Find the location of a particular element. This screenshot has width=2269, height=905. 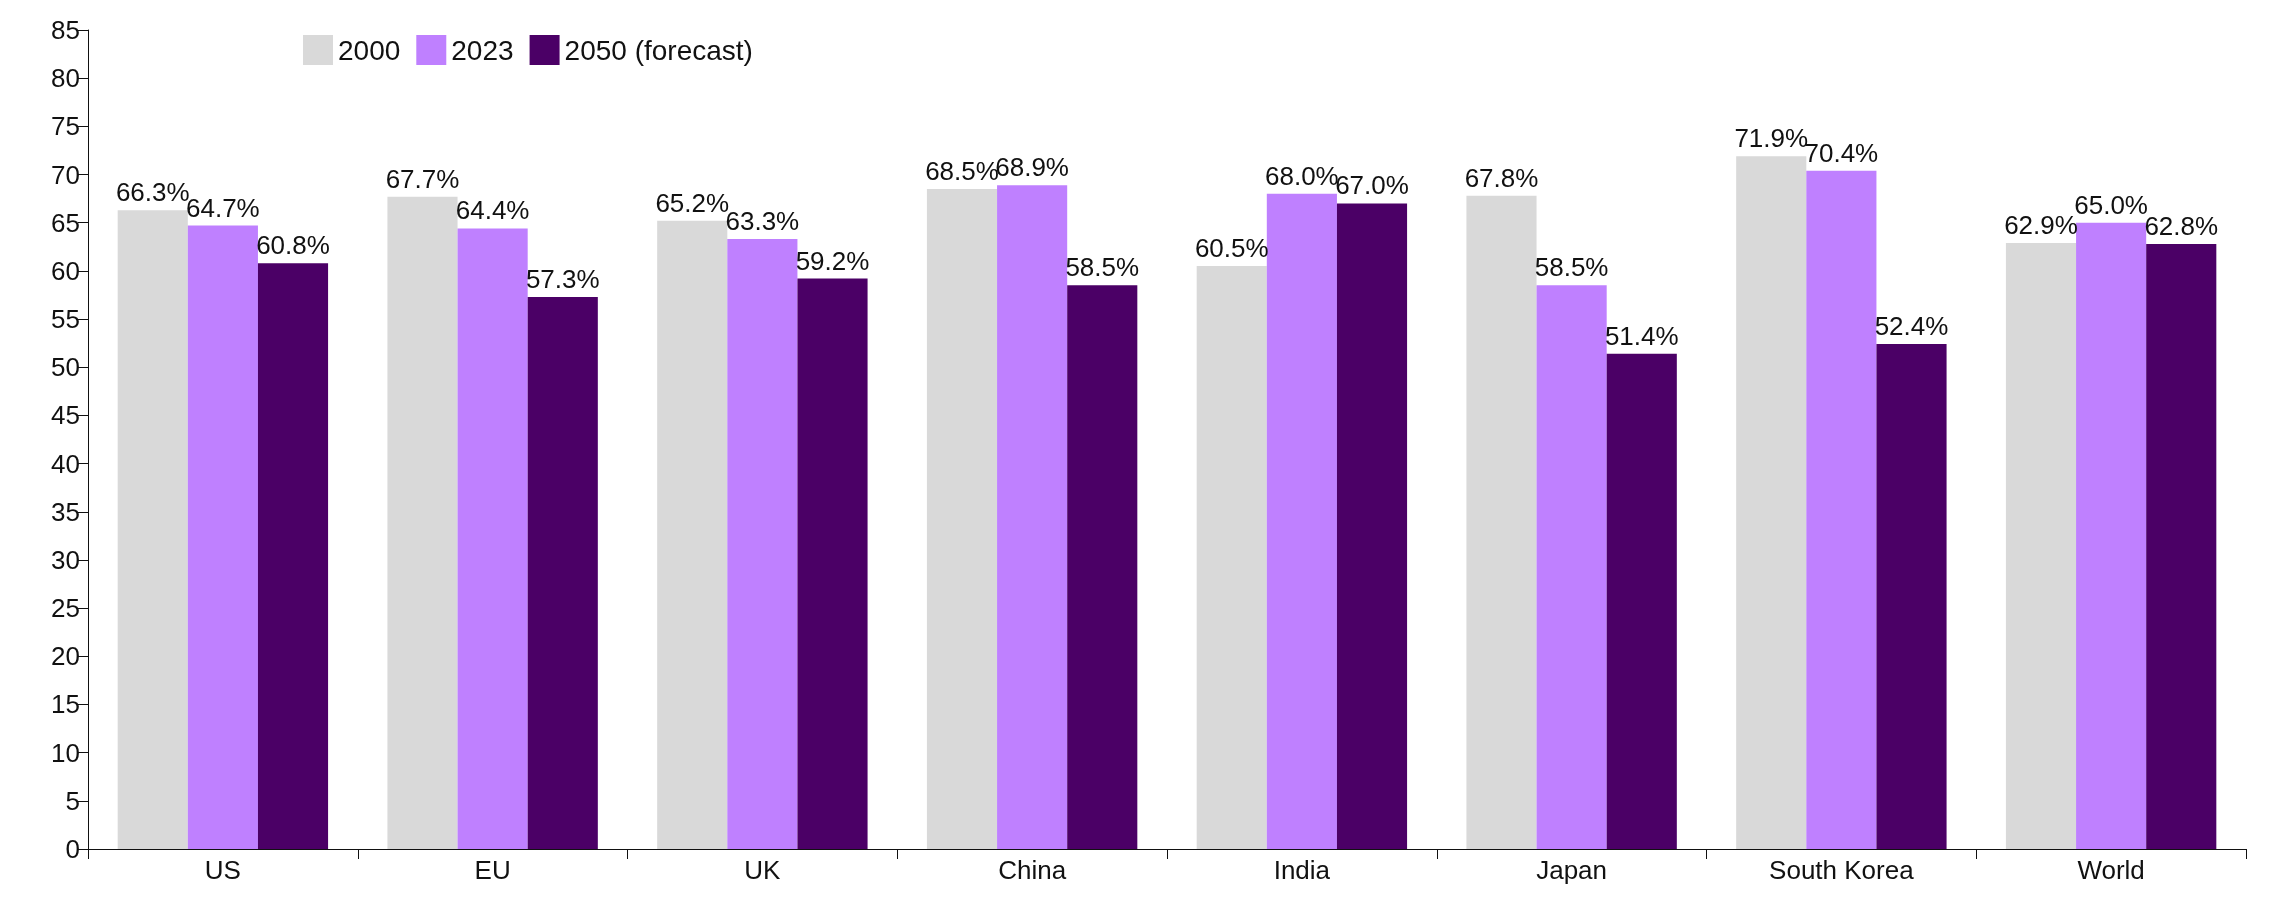

data-label: 57.3% is located at coordinates (562, 278).